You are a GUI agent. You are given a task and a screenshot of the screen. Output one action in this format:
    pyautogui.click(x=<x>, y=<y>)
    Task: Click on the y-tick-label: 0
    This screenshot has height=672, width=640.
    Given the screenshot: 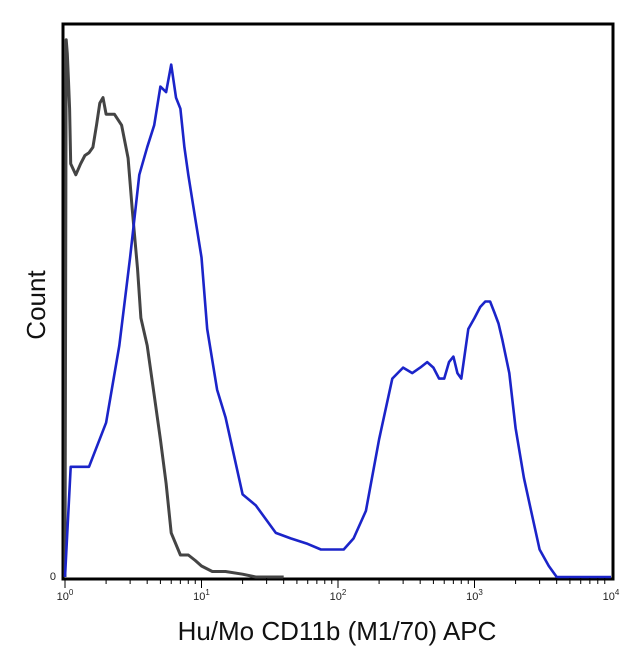 What is the action you would take?
    pyautogui.click(x=53, y=577)
    